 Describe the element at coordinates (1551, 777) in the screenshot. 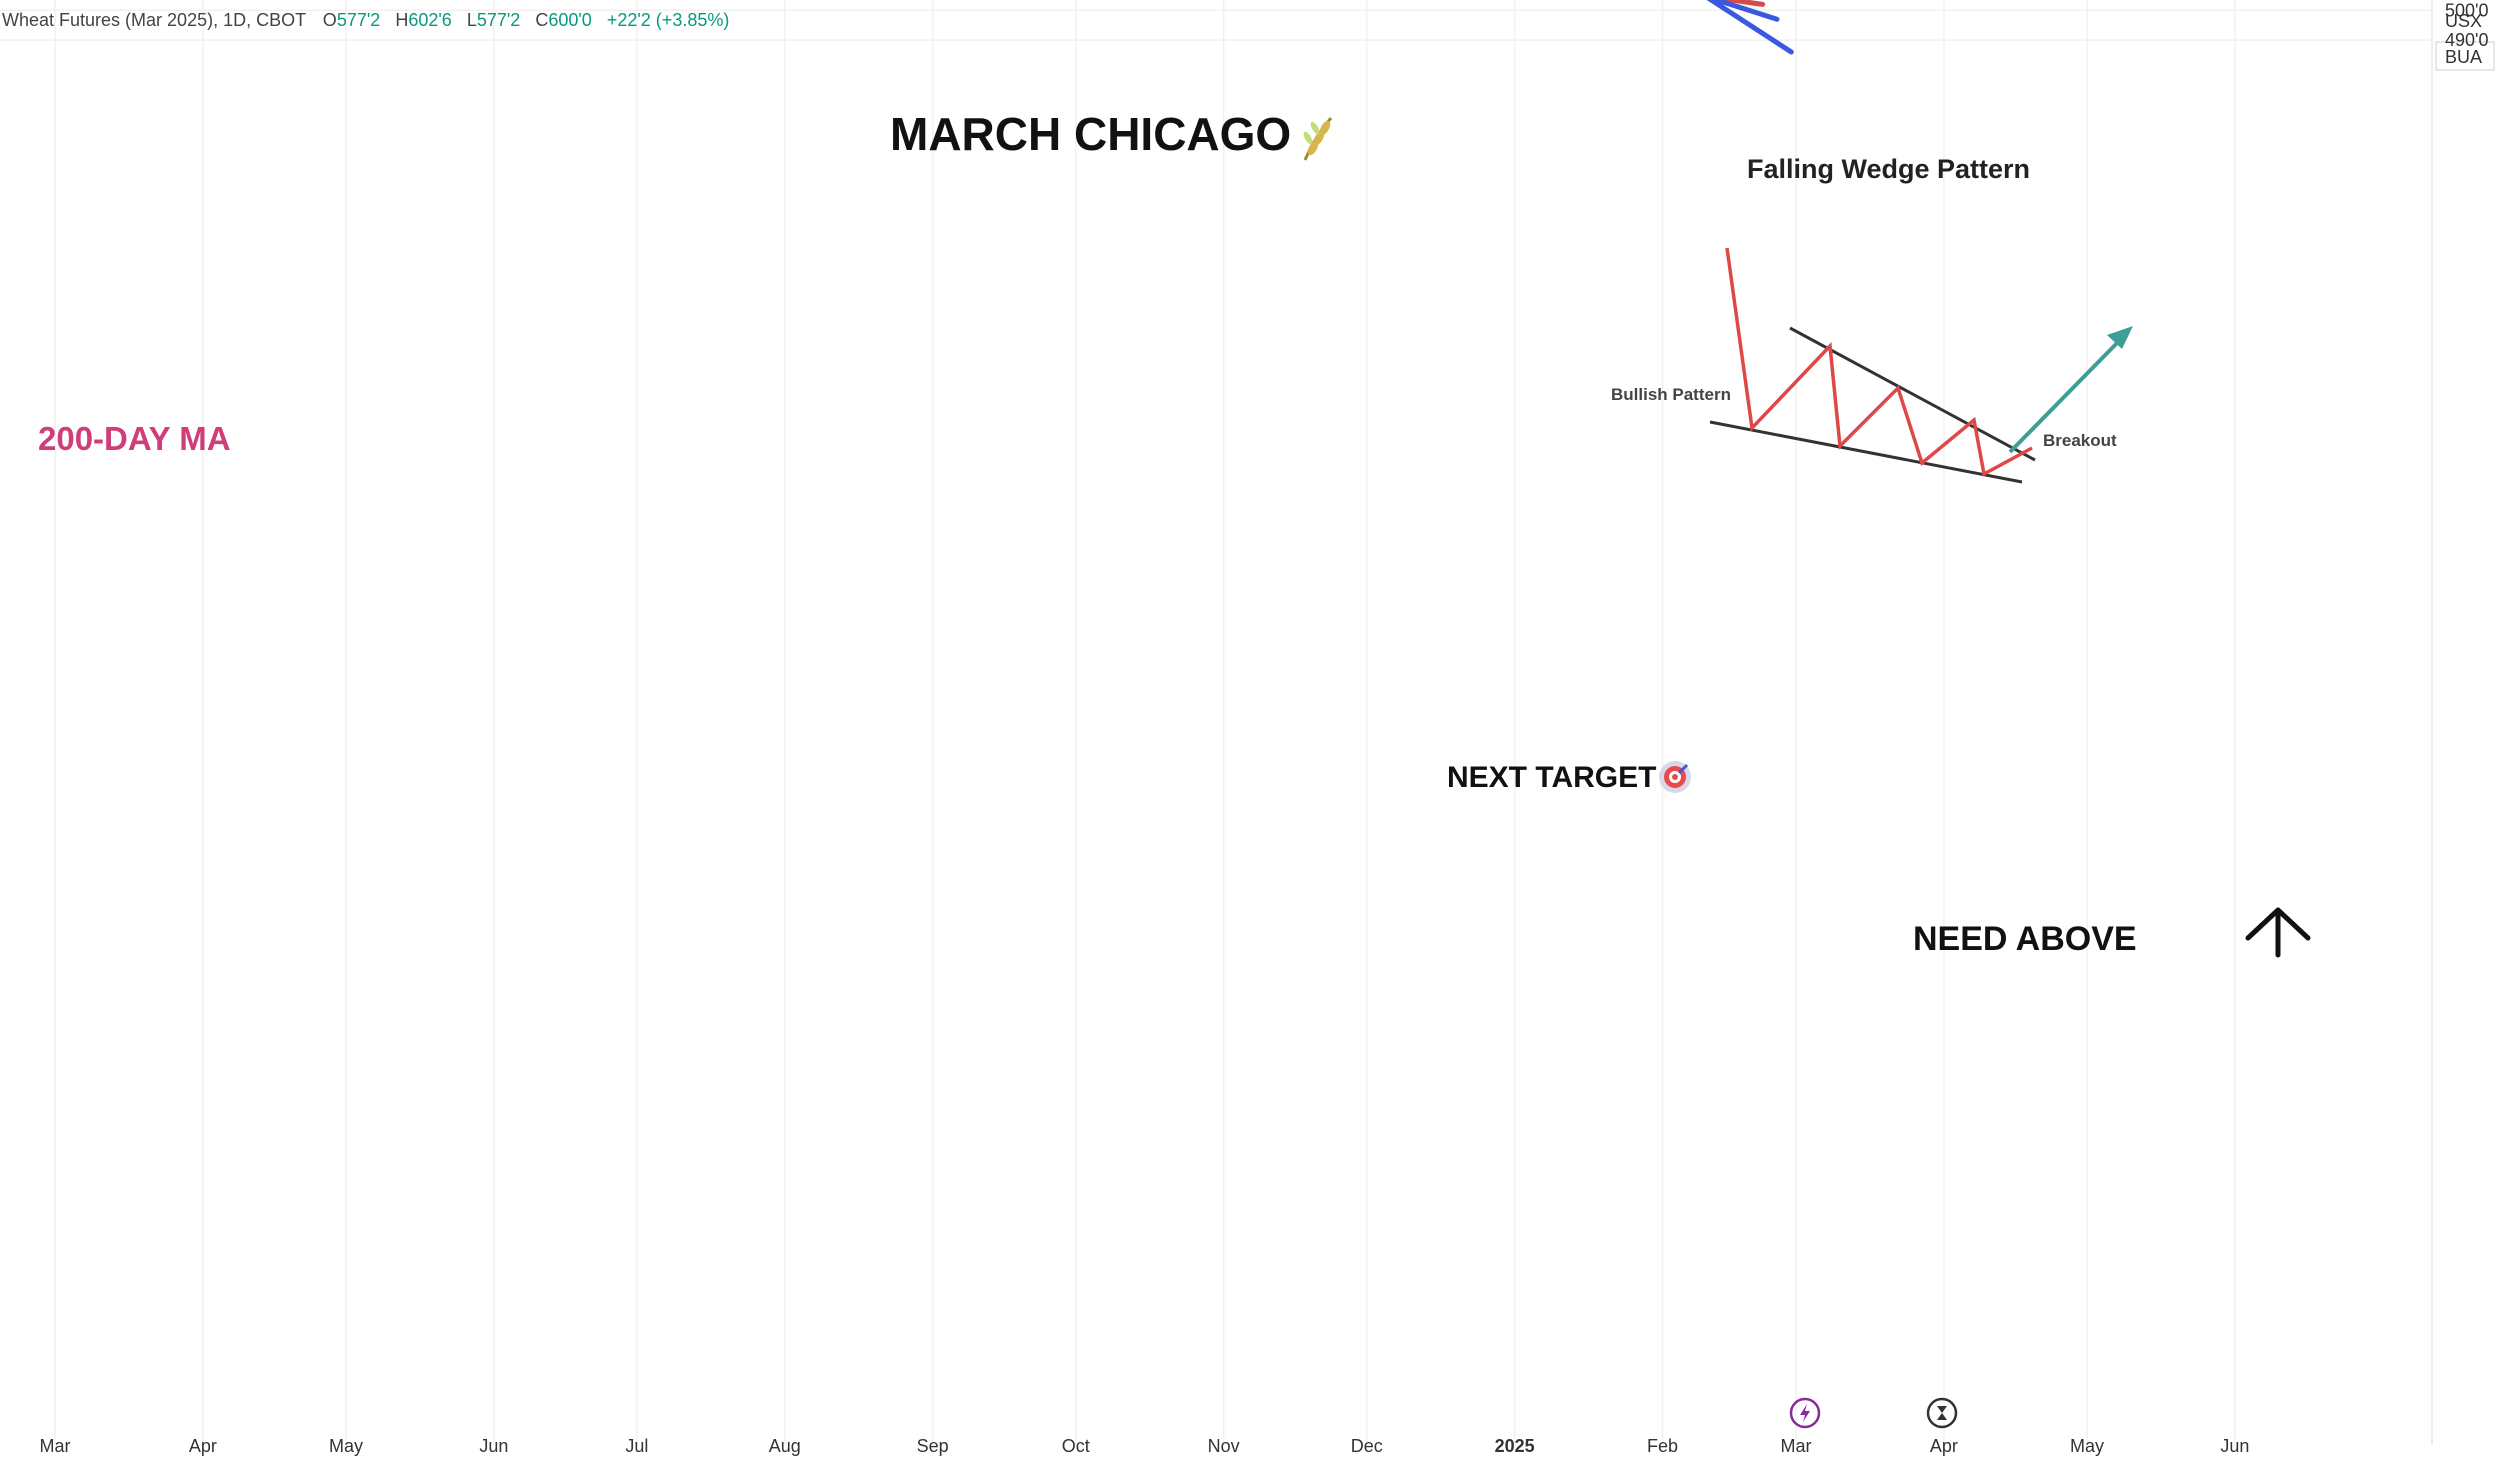

I see `next-target-label: NEXT TARGET` at that location.